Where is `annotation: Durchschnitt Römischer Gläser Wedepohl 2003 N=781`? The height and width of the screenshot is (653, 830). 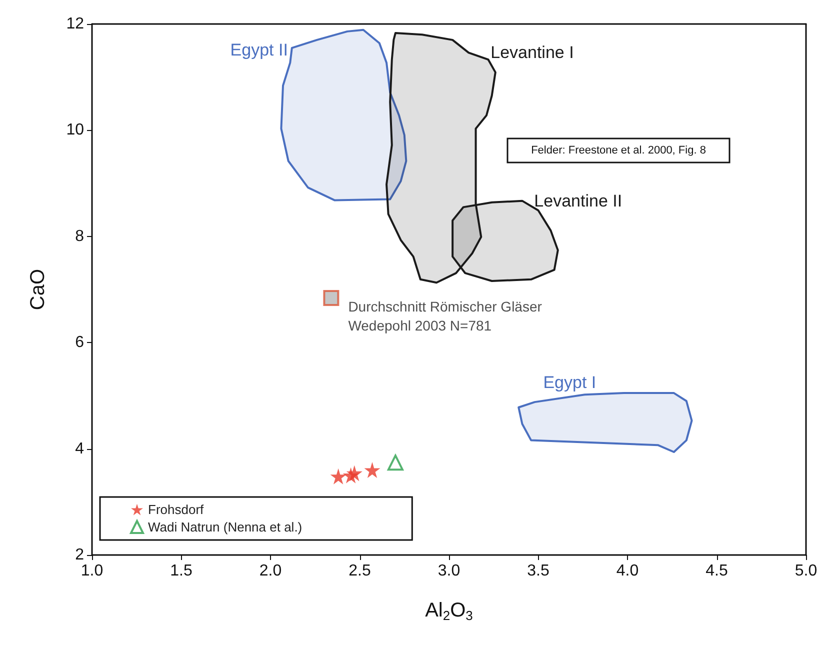
annotation: Durchschnitt Römischer Gläser Wedepohl 2003 N=781 is located at coordinates (445, 316).